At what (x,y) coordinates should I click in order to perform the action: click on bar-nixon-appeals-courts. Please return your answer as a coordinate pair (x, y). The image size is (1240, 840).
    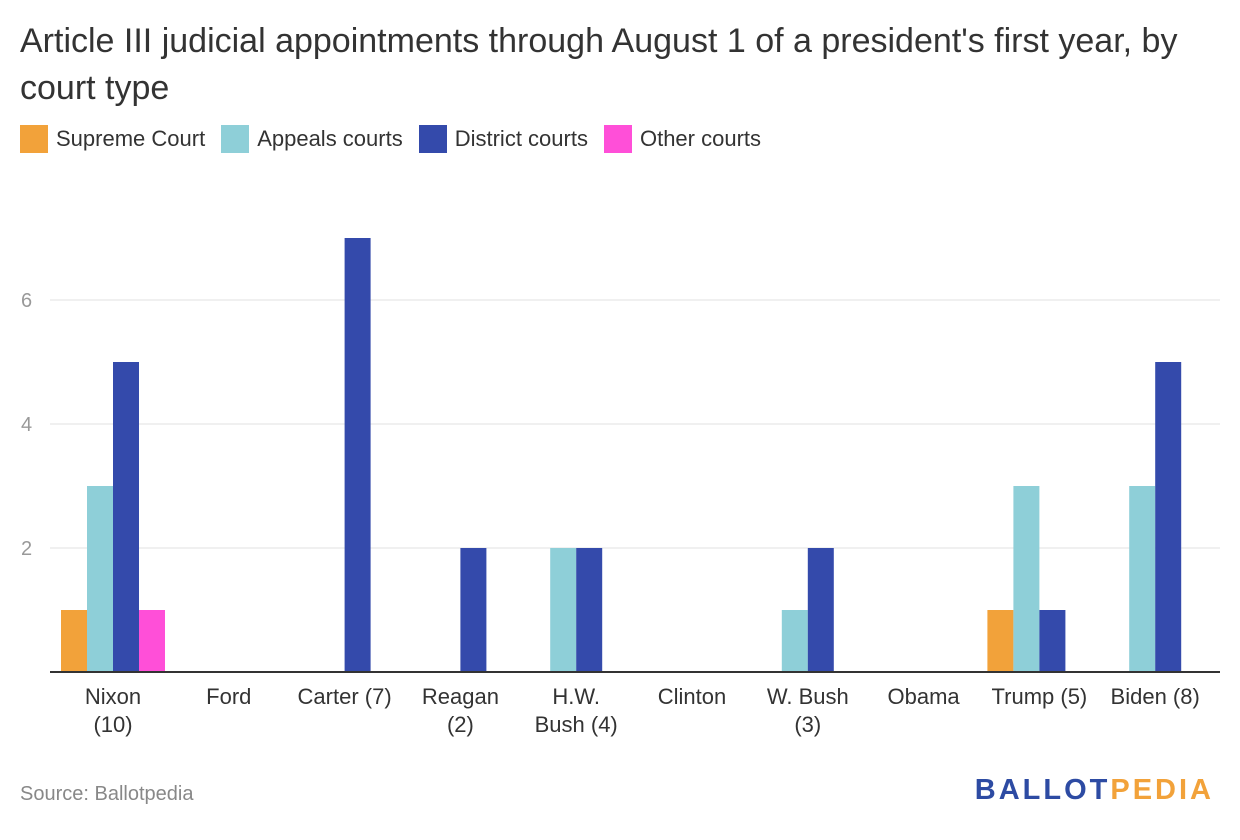
    Looking at the image, I should click on (100, 579).